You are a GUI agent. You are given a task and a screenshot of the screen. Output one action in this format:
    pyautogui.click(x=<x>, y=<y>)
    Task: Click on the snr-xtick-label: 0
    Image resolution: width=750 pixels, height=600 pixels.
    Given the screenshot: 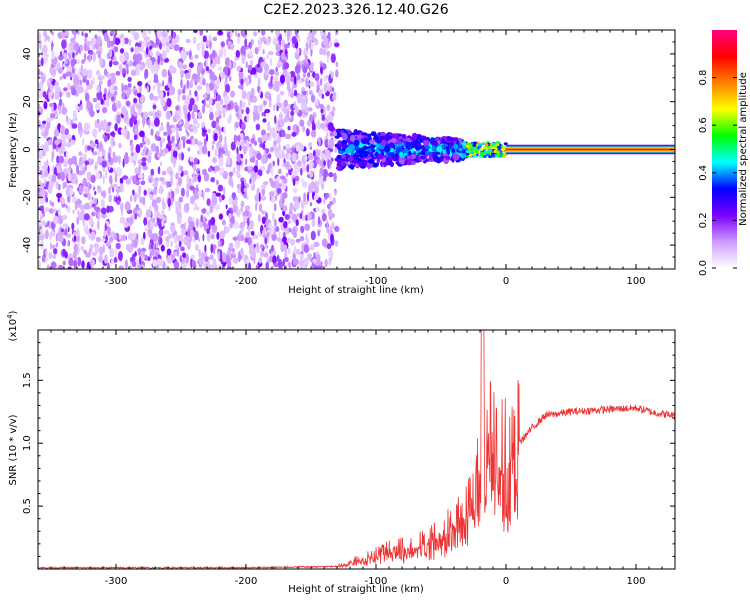 What is the action you would take?
    pyautogui.click(x=506, y=581)
    